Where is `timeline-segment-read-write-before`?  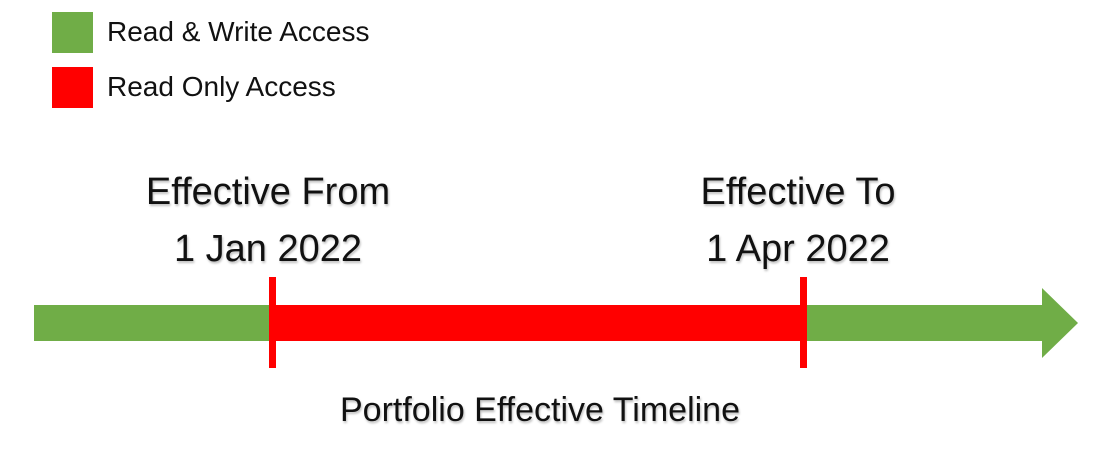
timeline-segment-read-write-before is located at coordinates (153, 323).